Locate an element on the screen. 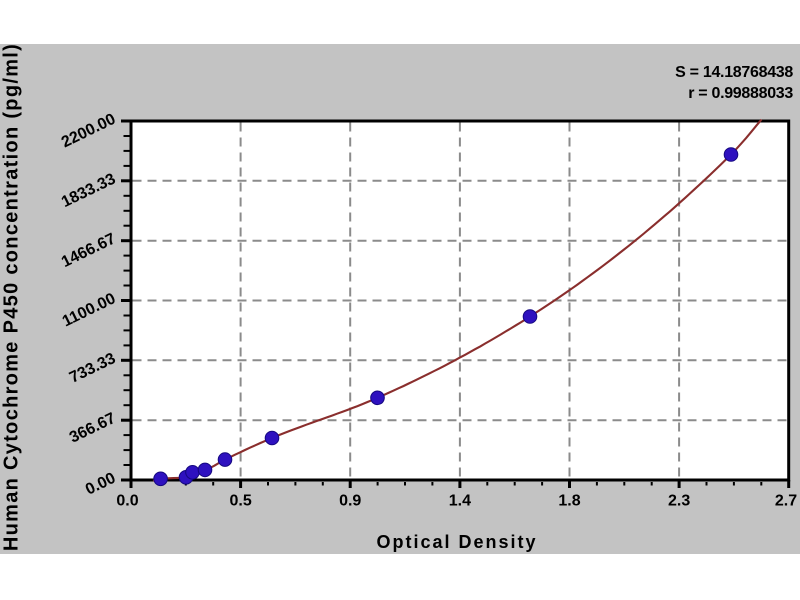 The image size is (800, 600). svg-text: 2.7 is located at coordinates (786, 501).